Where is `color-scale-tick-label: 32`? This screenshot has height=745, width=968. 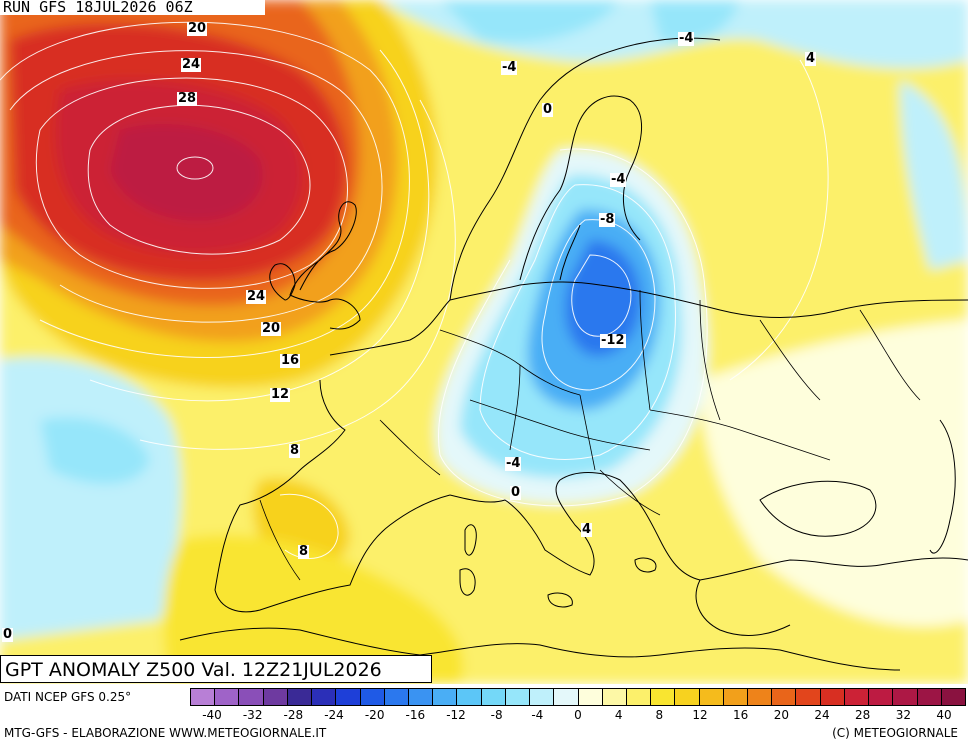 color-scale-tick-label: 32 is located at coordinates (903, 715).